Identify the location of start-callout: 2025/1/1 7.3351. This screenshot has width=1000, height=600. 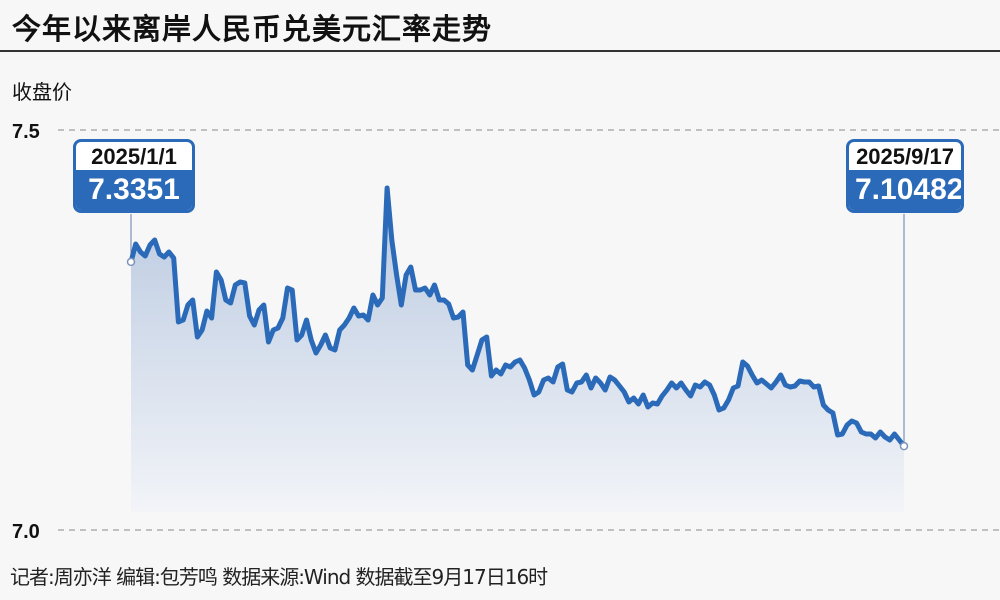
(134, 176).